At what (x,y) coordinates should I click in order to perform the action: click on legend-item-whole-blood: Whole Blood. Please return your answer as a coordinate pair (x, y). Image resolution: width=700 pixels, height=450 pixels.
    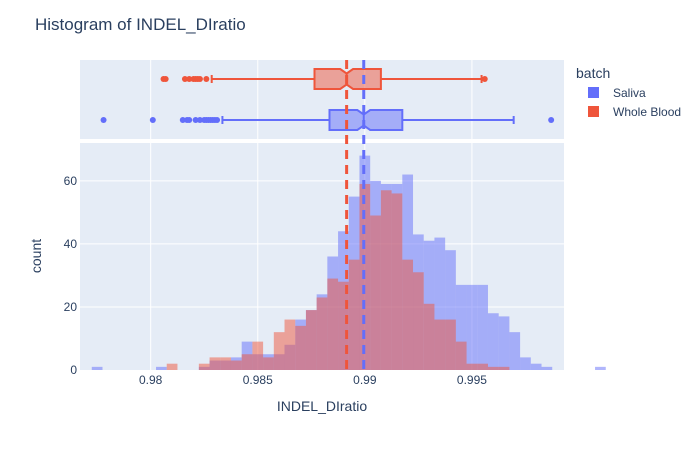
    Looking at the image, I should click on (634, 112).